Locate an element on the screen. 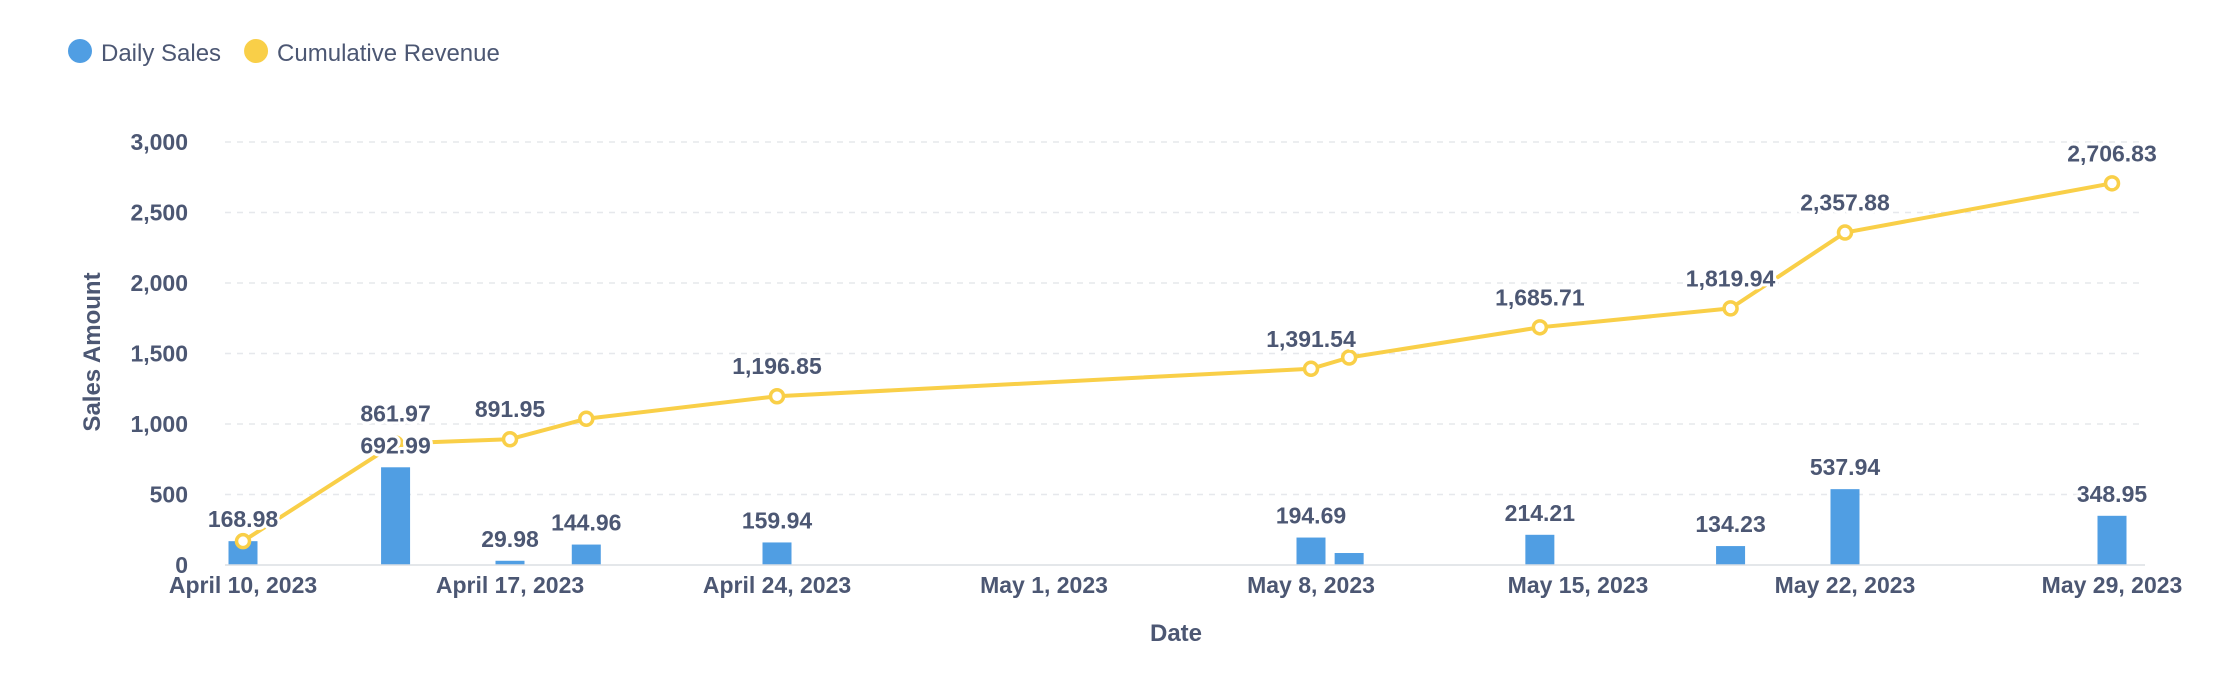 The height and width of the screenshot is (690, 2230). x-tick-label: May 29, 2023 is located at coordinates (2112, 585).